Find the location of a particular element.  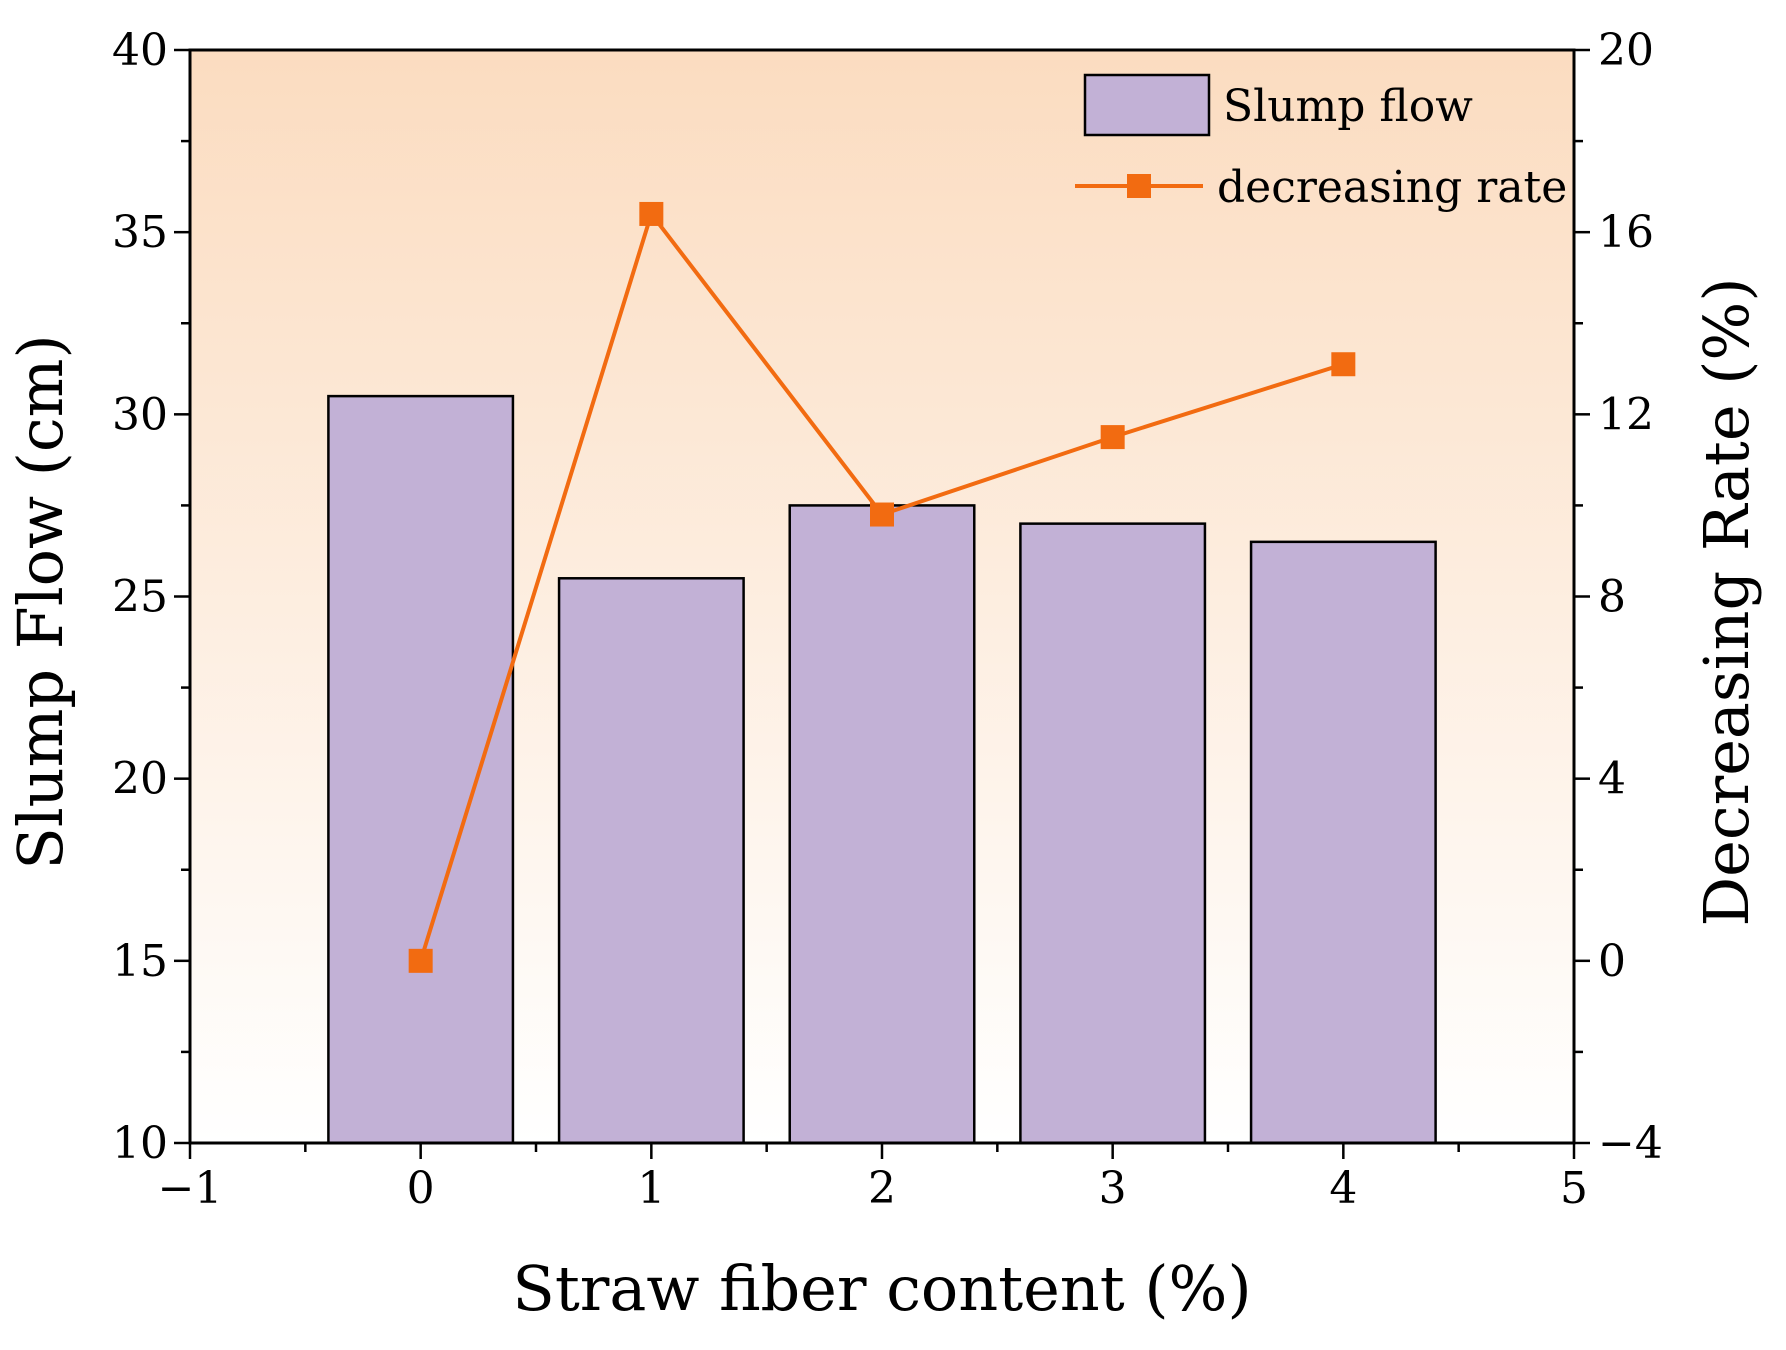

y-tick-label: 25 is located at coordinates (140, 597).